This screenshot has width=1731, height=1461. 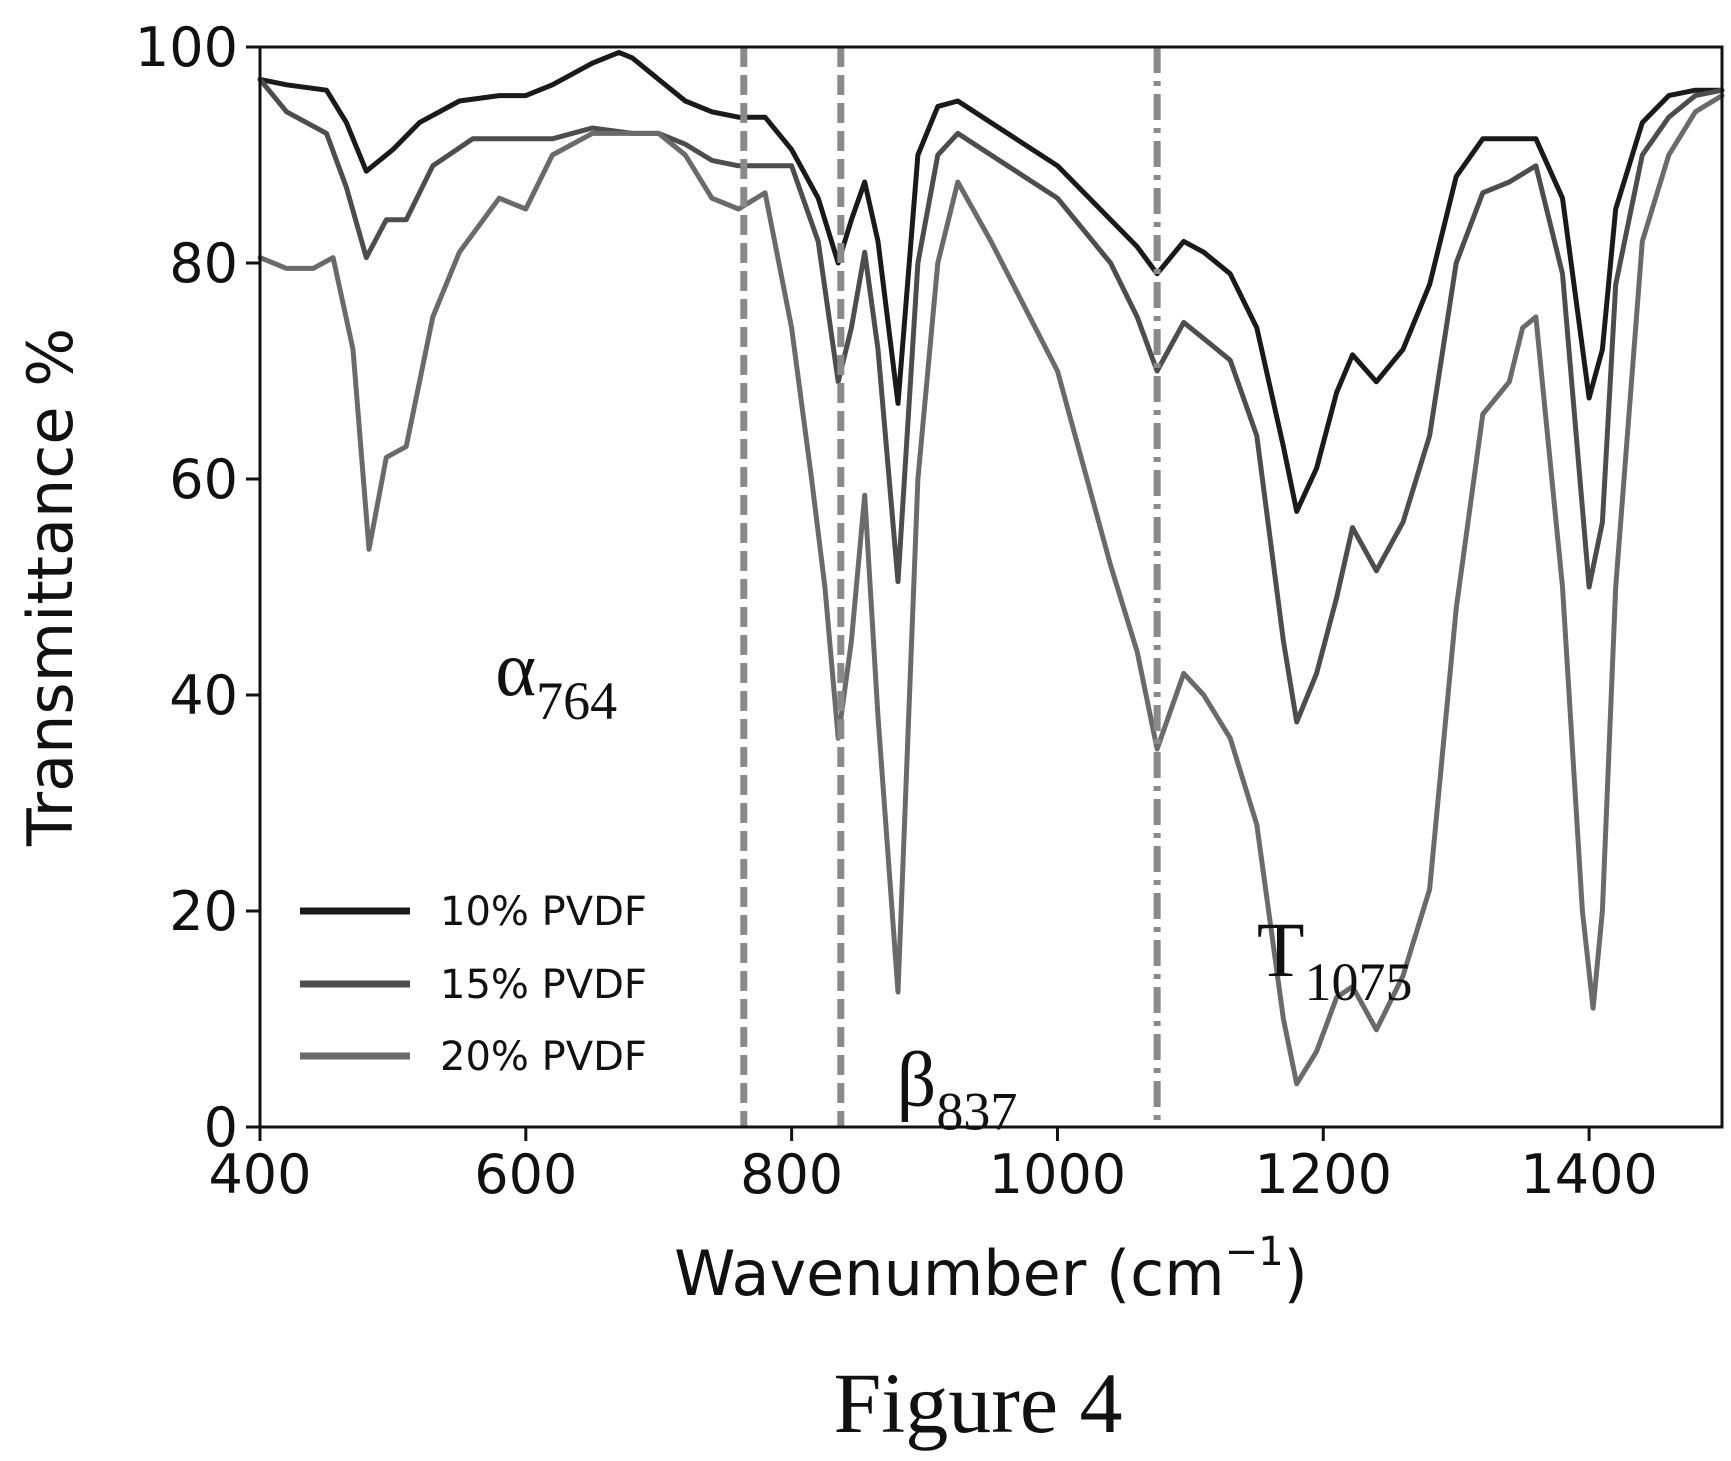 What do you see at coordinates (1254, 1252) in the screenshot?
I see `x-axis-title-superscript: −1` at bounding box center [1254, 1252].